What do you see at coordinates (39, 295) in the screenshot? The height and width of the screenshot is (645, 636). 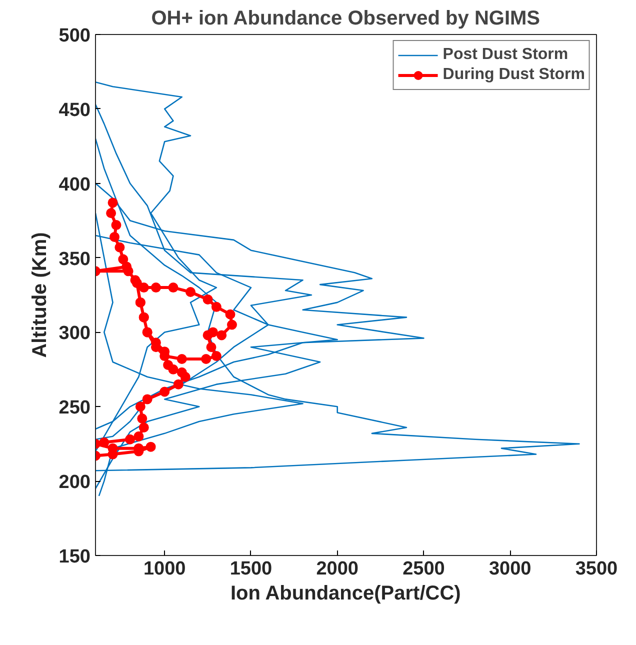 I see `y-axis-title: Altitude (Km)` at bounding box center [39, 295].